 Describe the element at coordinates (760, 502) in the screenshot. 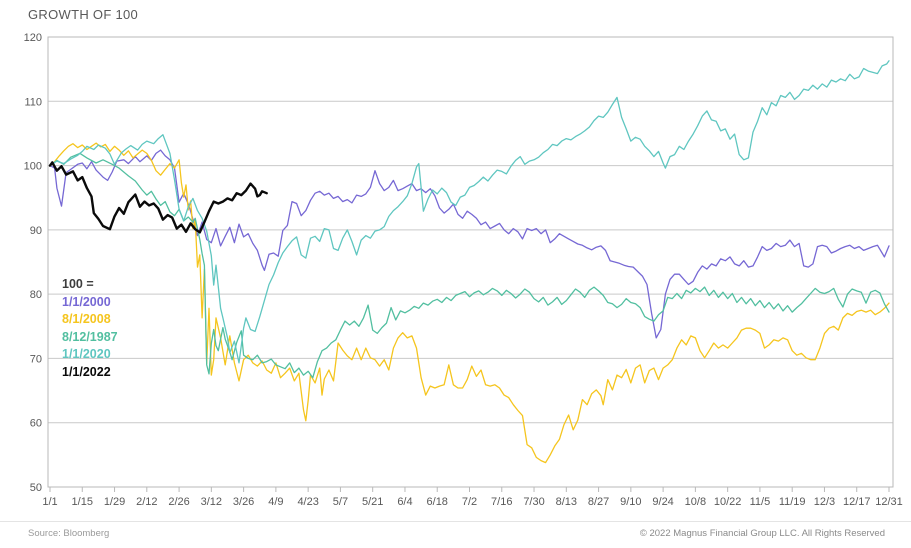

I see `x-tick-label: 11/5` at that location.